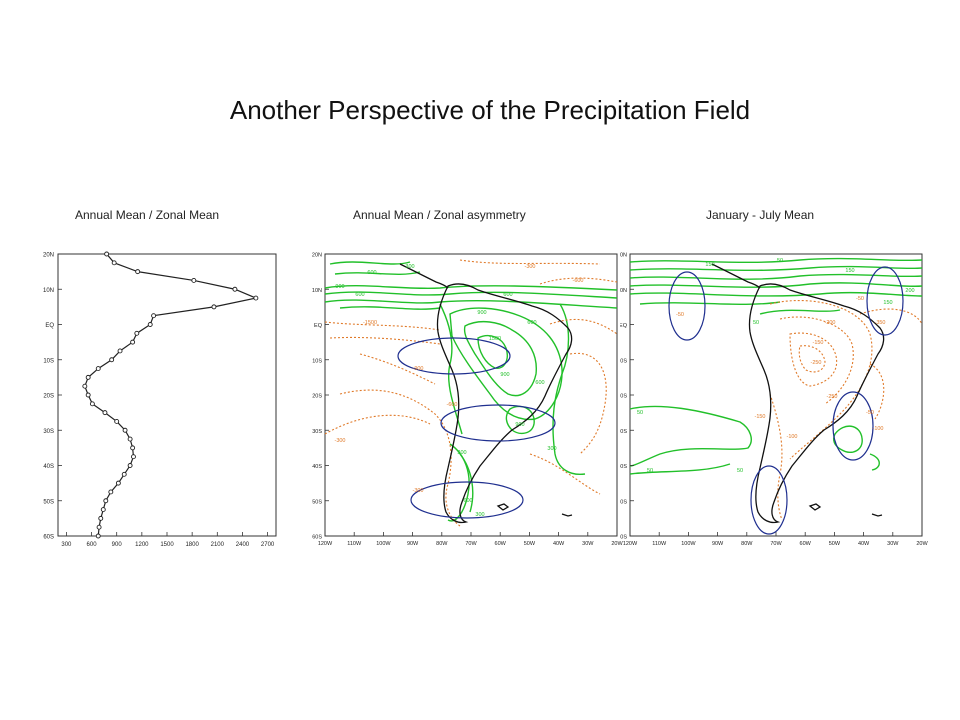  What do you see at coordinates (812, 359) in the screenshot?
I see `continent-negative-contour` at bounding box center [812, 359].